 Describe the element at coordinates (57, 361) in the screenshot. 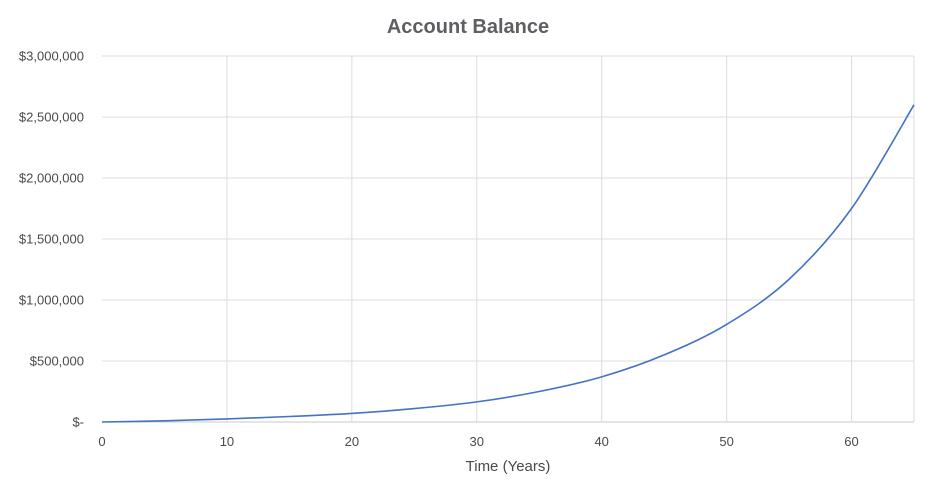

I see `y-tick-label: $500,000` at that location.